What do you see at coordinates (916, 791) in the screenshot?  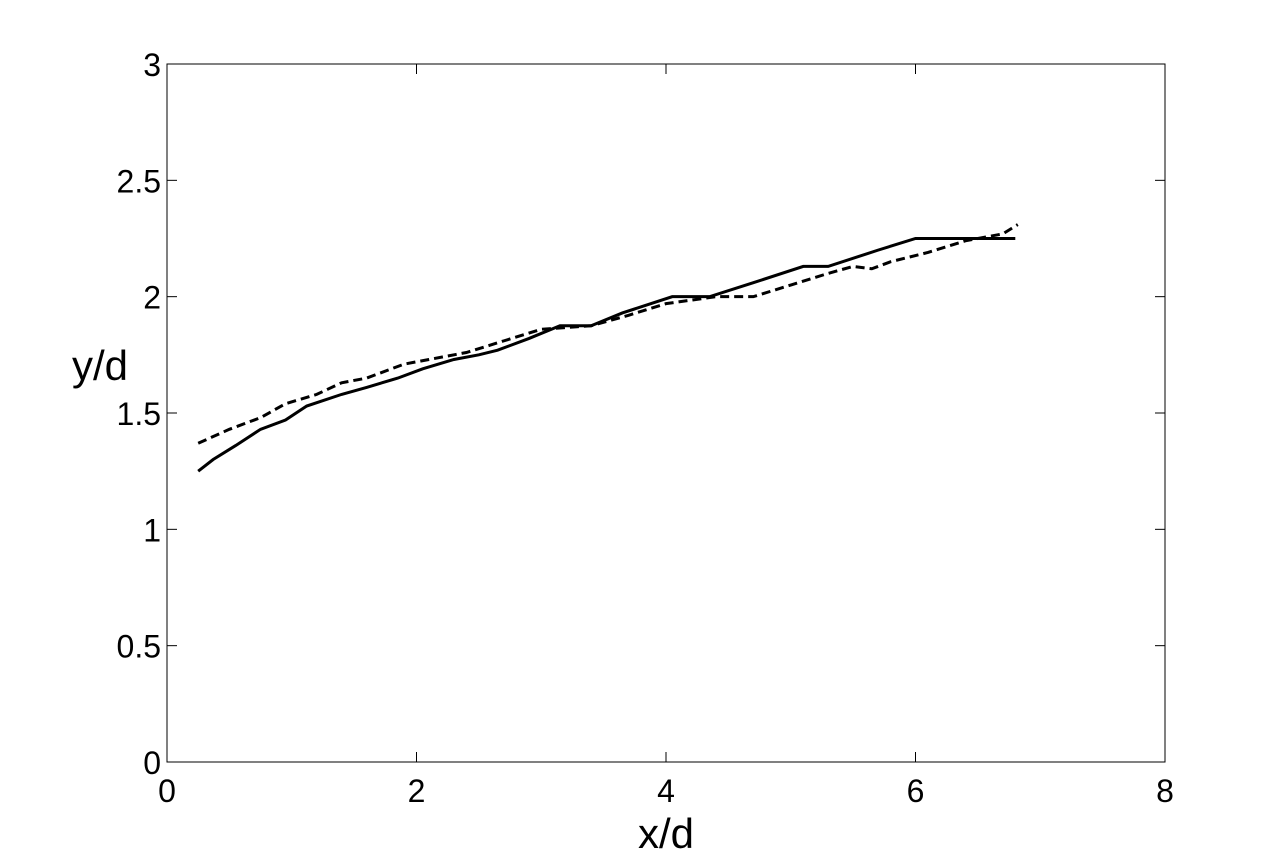 I see `x-tick-label: 6` at bounding box center [916, 791].